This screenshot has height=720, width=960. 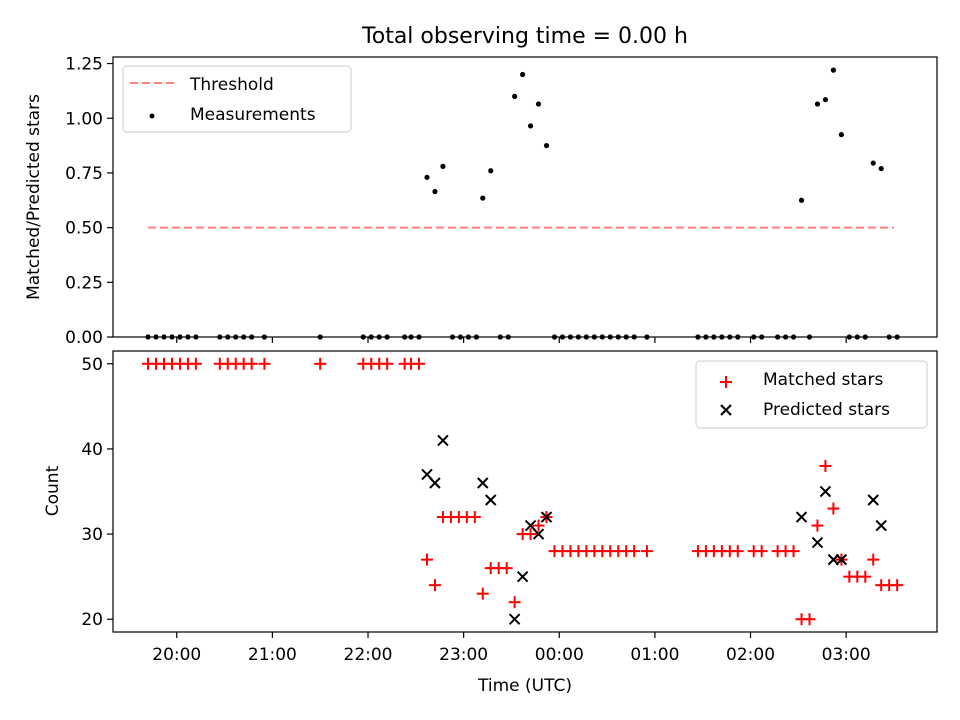 What do you see at coordinates (823, 380) in the screenshot?
I see `legend-matched-label: Matched stars` at bounding box center [823, 380].